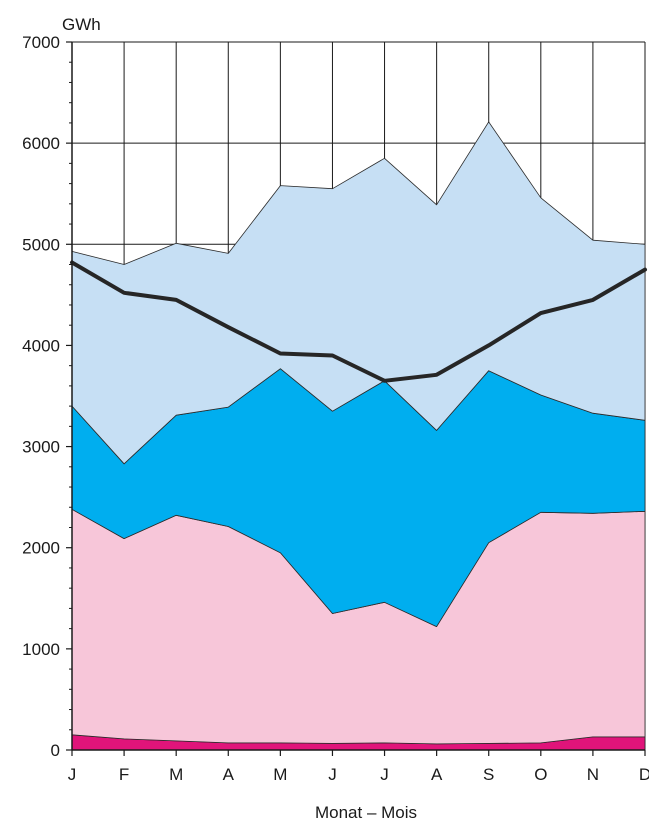 The height and width of the screenshot is (828, 649). What do you see at coordinates (81, 24) in the screenshot?
I see `y-axis-unit-label: GWh` at bounding box center [81, 24].